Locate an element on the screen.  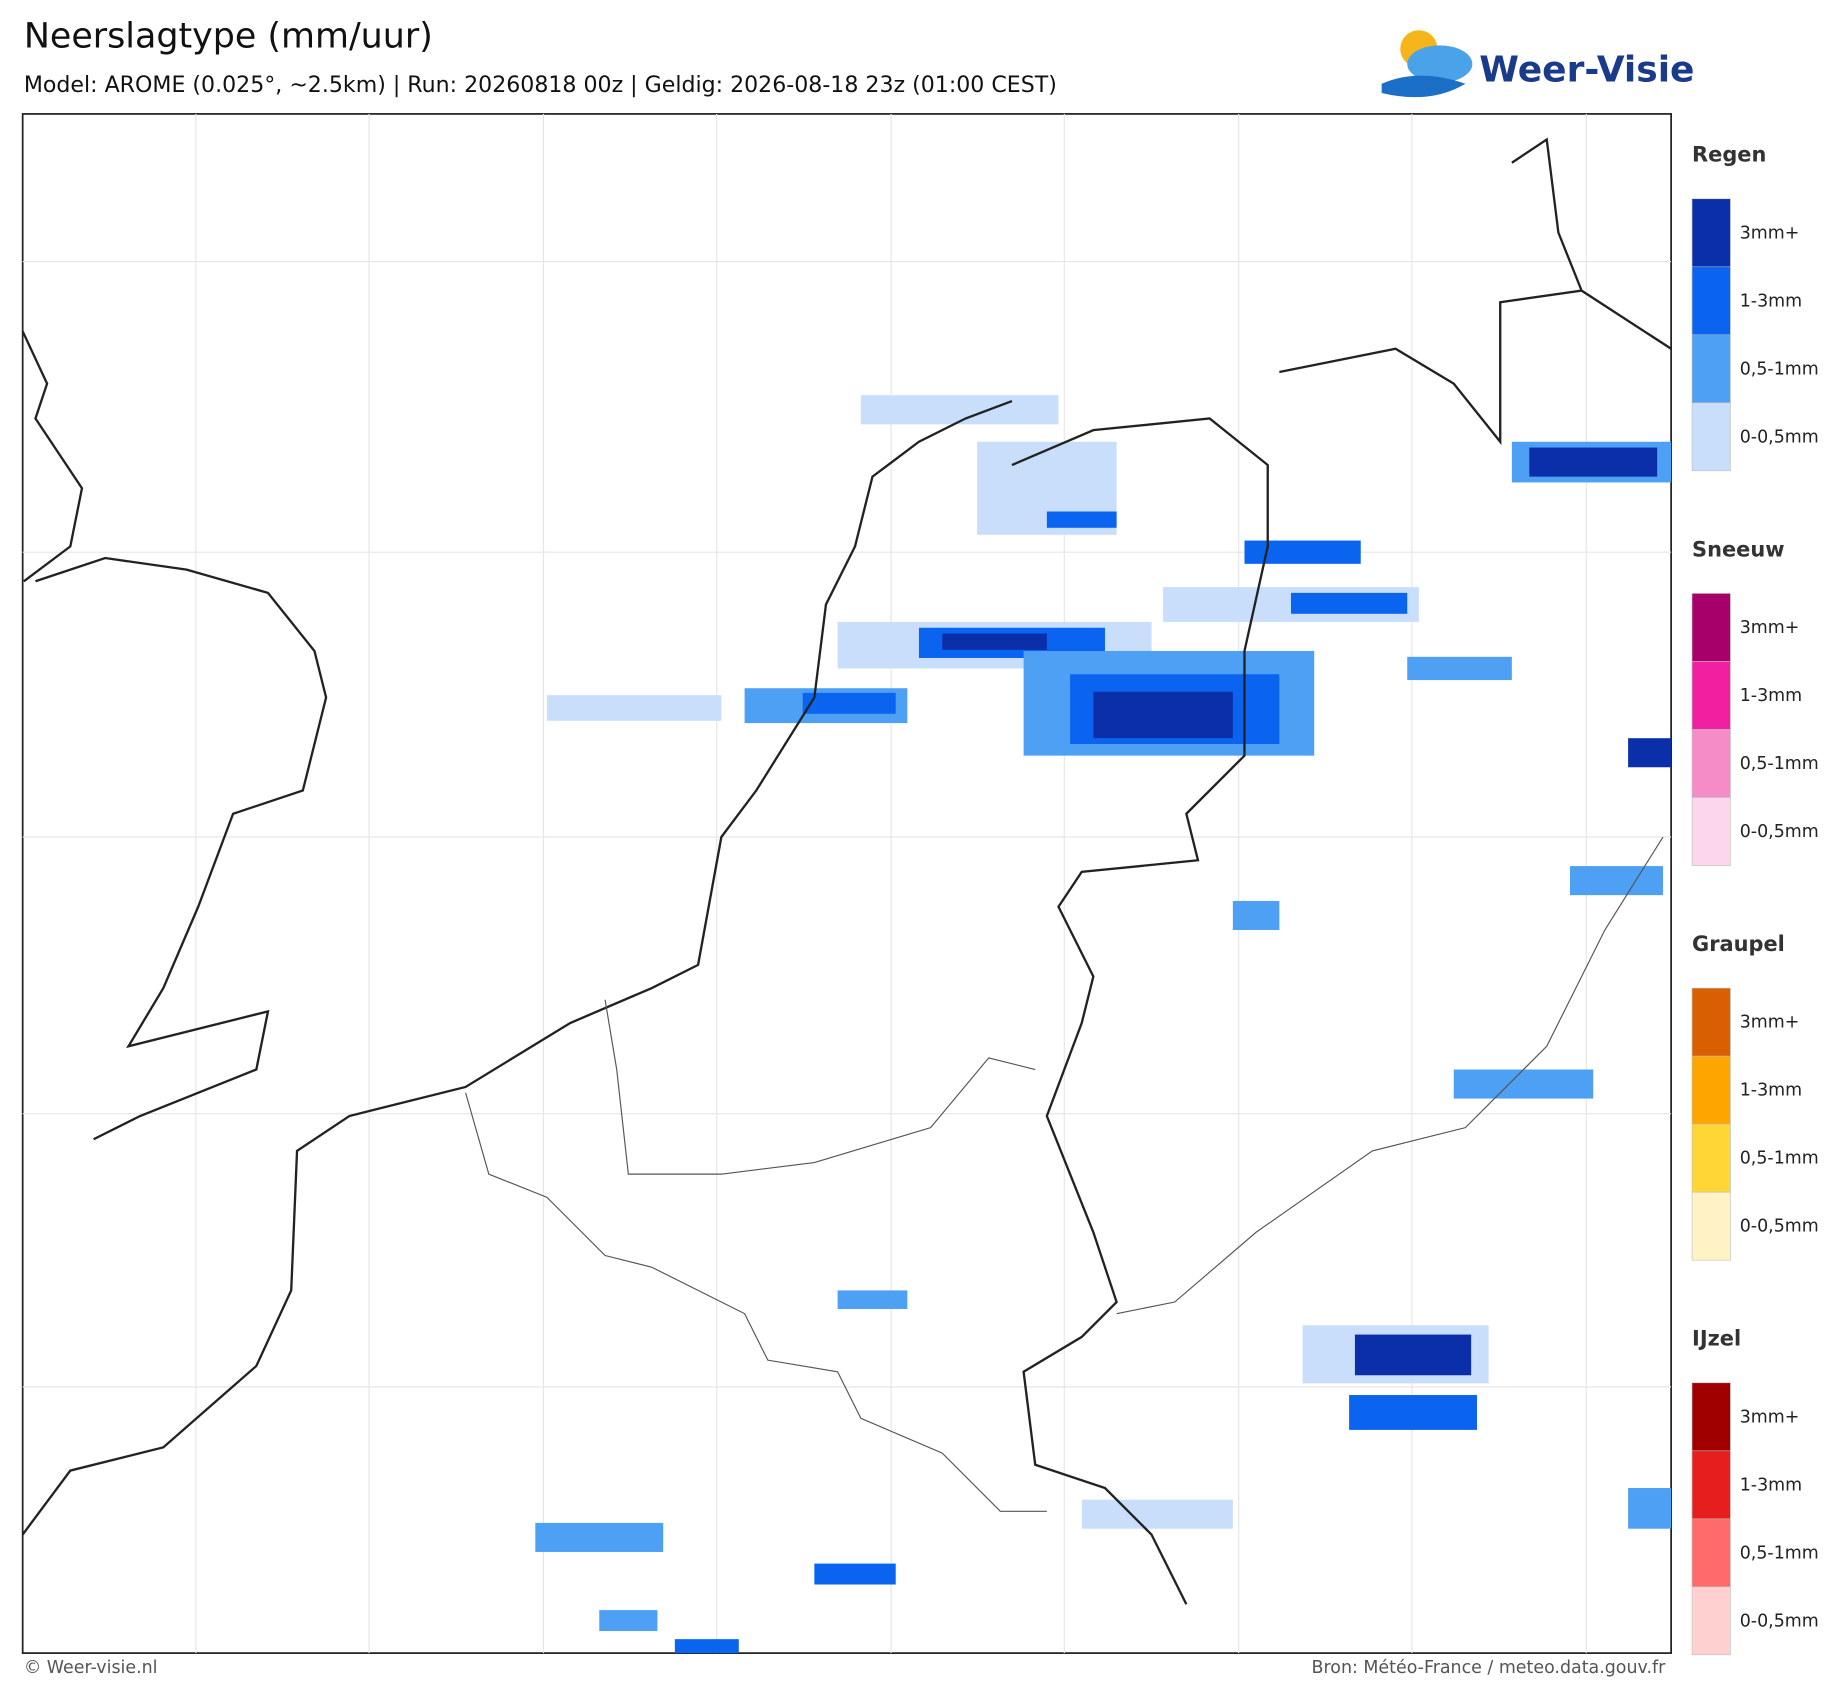
logo: Weer-Visie is located at coordinates (1537, 64).